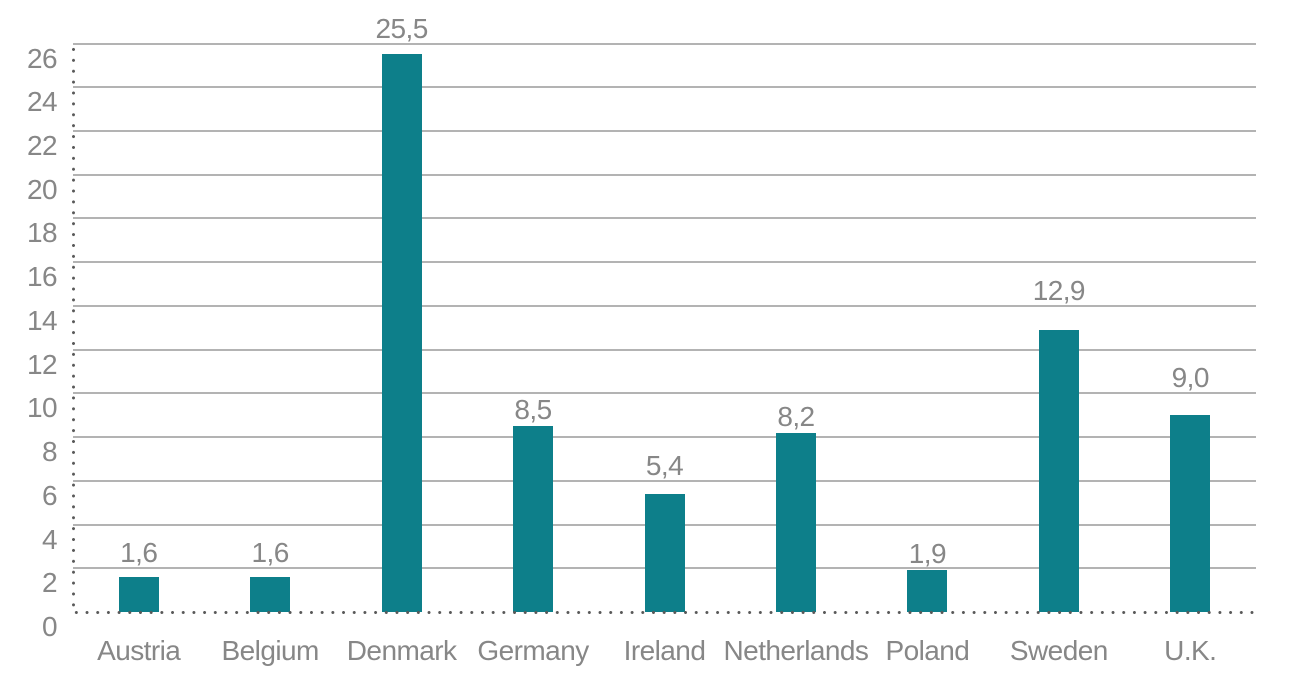  Describe the element at coordinates (49, 452) in the screenshot. I see `y-tick-label-8: 8` at that location.